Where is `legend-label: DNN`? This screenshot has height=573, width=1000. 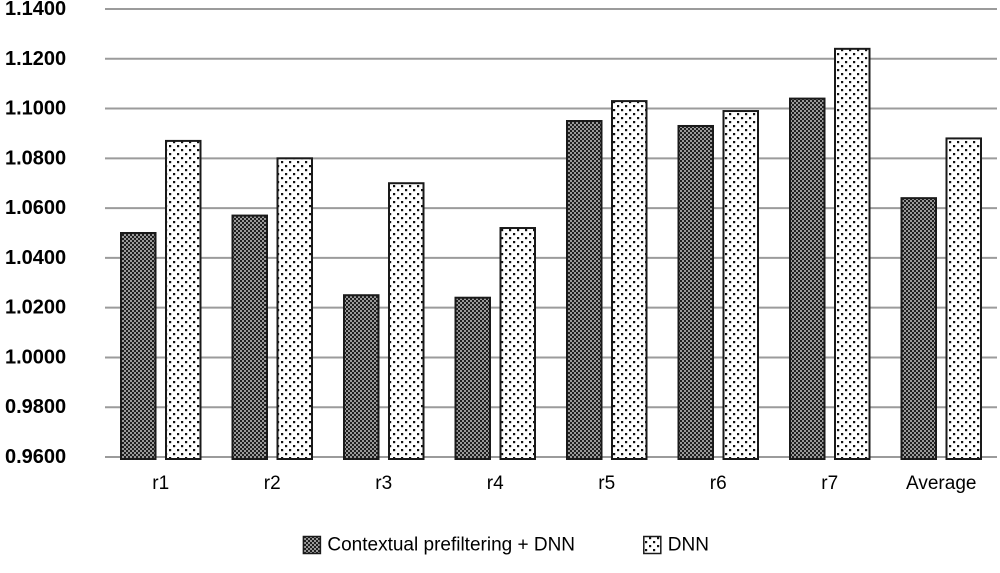
legend-label: DNN is located at coordinates (688, 545).